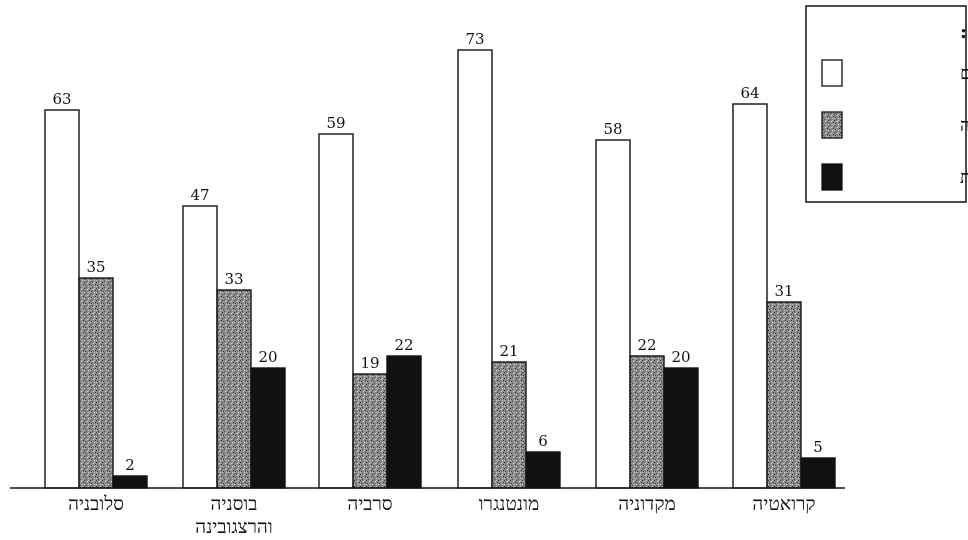  I want to click on value-label-cat-6-series-2: 35, so click(95, 267).